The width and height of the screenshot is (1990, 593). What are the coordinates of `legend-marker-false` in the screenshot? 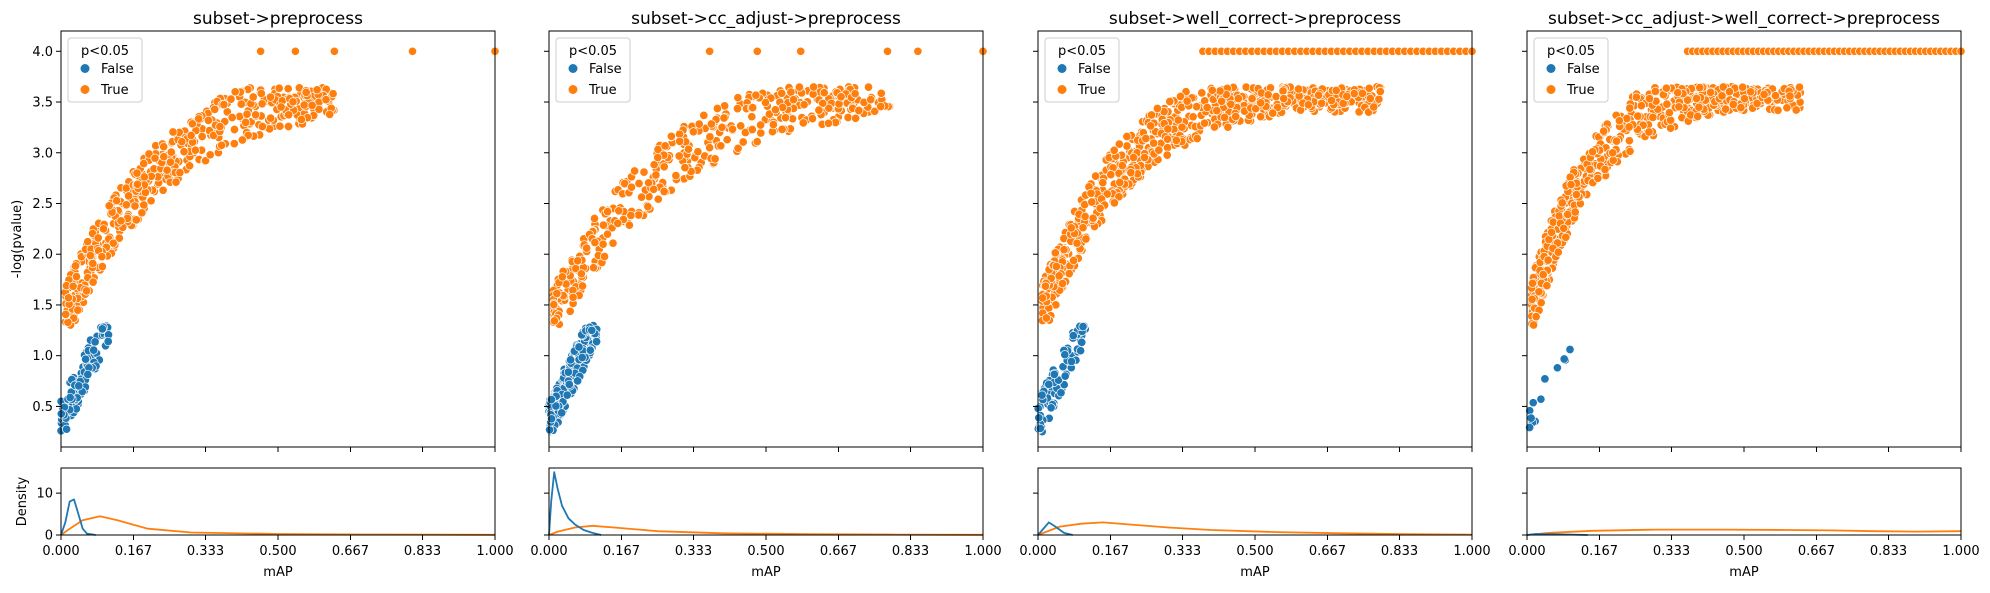 It's located at (573, 68).